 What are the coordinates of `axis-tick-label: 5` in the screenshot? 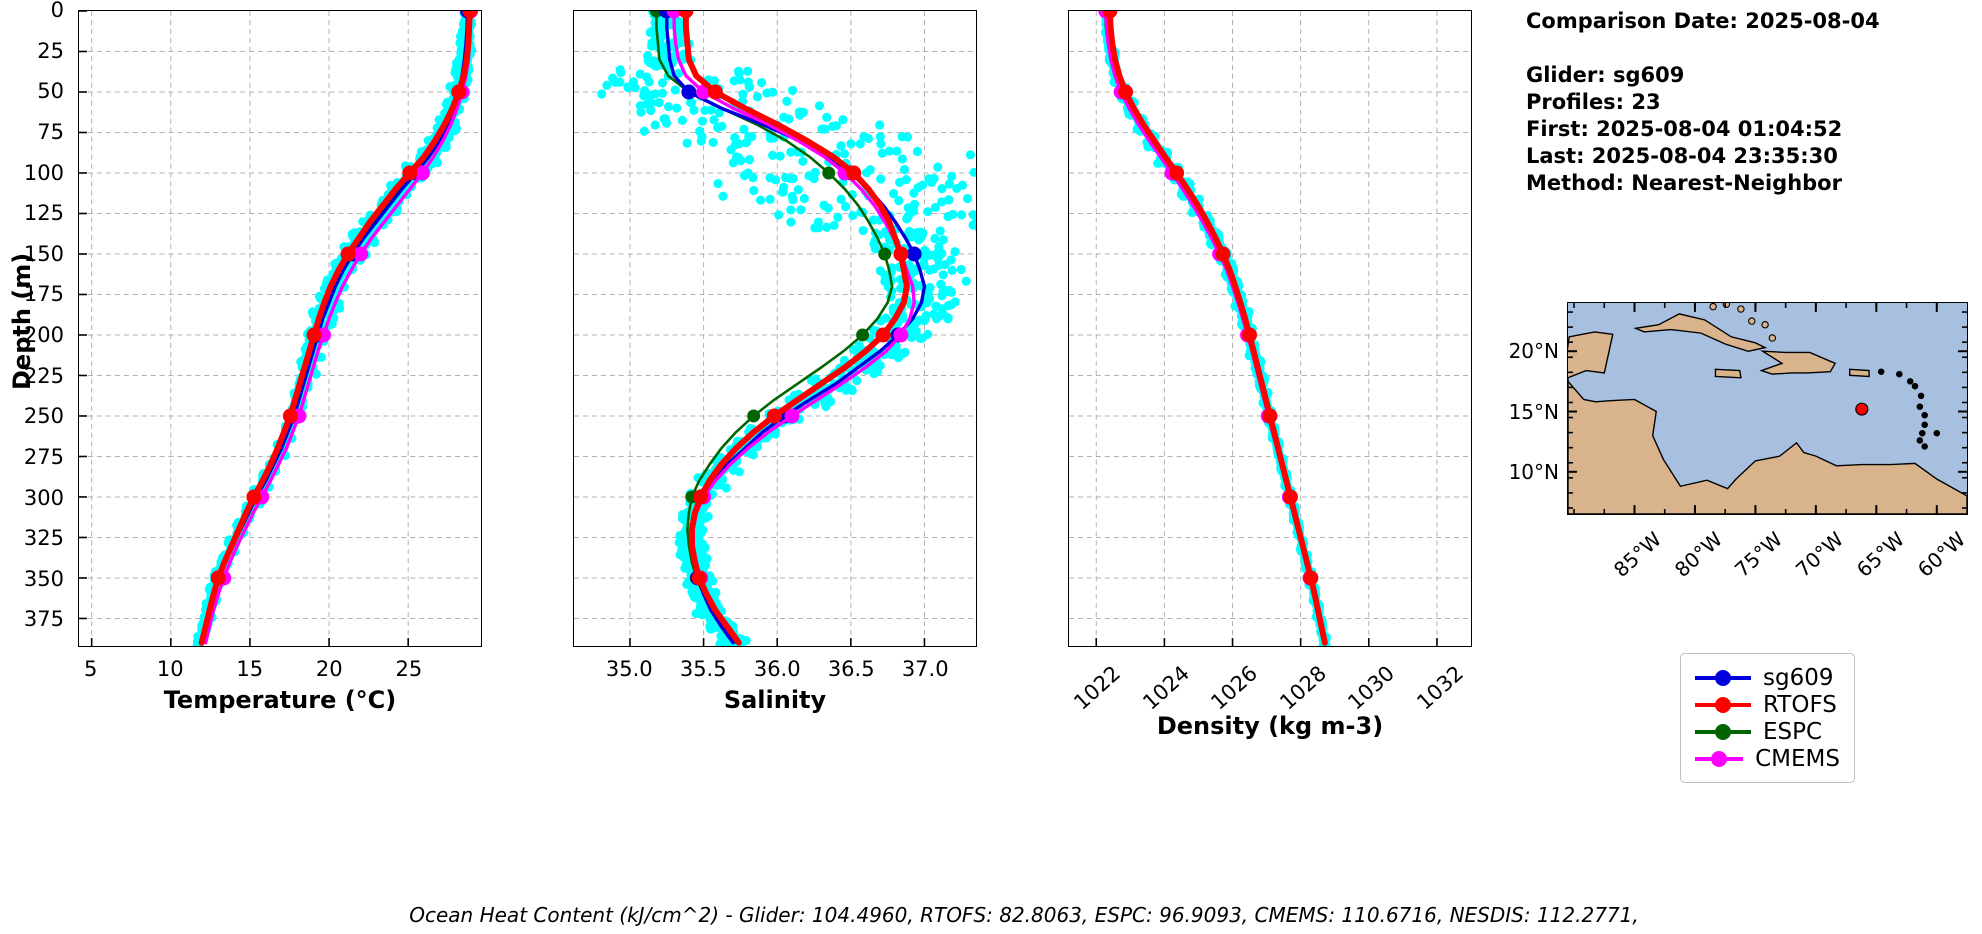 It's located at (91, 669).